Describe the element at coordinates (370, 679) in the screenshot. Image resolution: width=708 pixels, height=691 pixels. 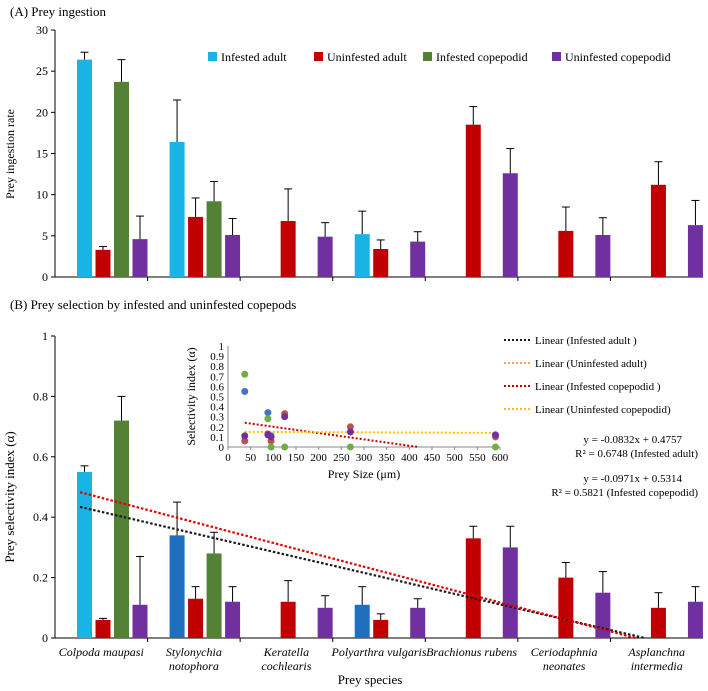
I see `panel-b-x-axis-label: Prey species` at that location.